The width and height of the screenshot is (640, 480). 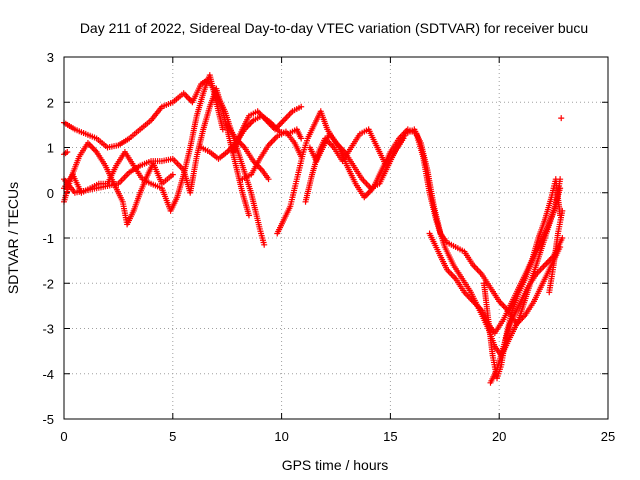 I want to click on y-tick-label: -5, so click(x=48, y=419).